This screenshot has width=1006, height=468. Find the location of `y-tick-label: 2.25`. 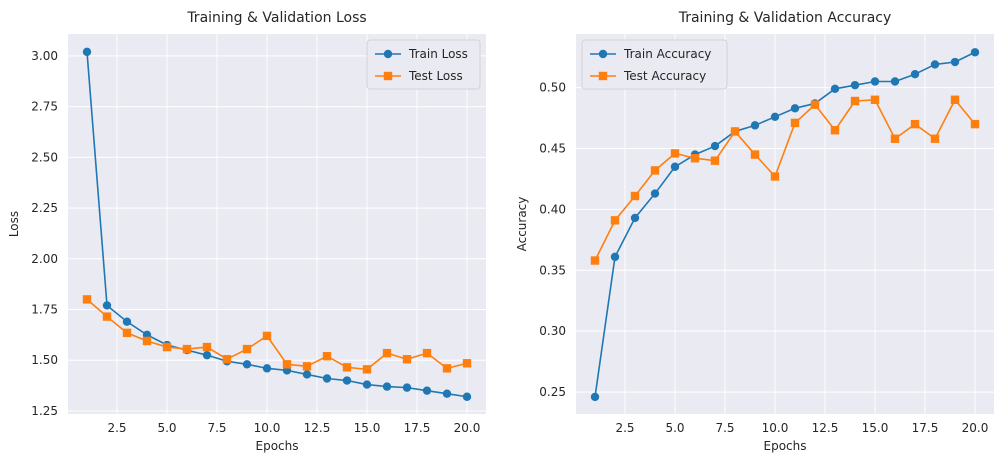

y-tick-label: 2.25 is located at coordinates (44, 208).